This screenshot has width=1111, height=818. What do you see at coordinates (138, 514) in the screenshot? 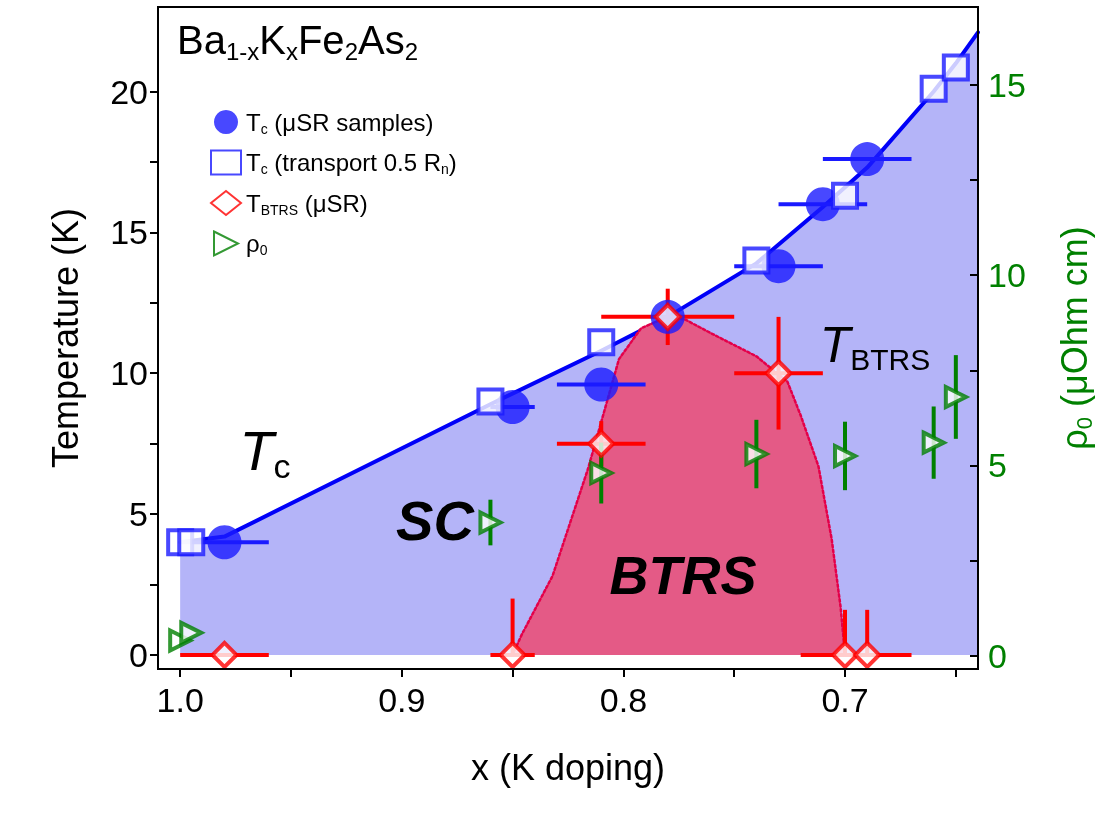
I see `y-tick-label: 5` at bounding box center [138, 514].